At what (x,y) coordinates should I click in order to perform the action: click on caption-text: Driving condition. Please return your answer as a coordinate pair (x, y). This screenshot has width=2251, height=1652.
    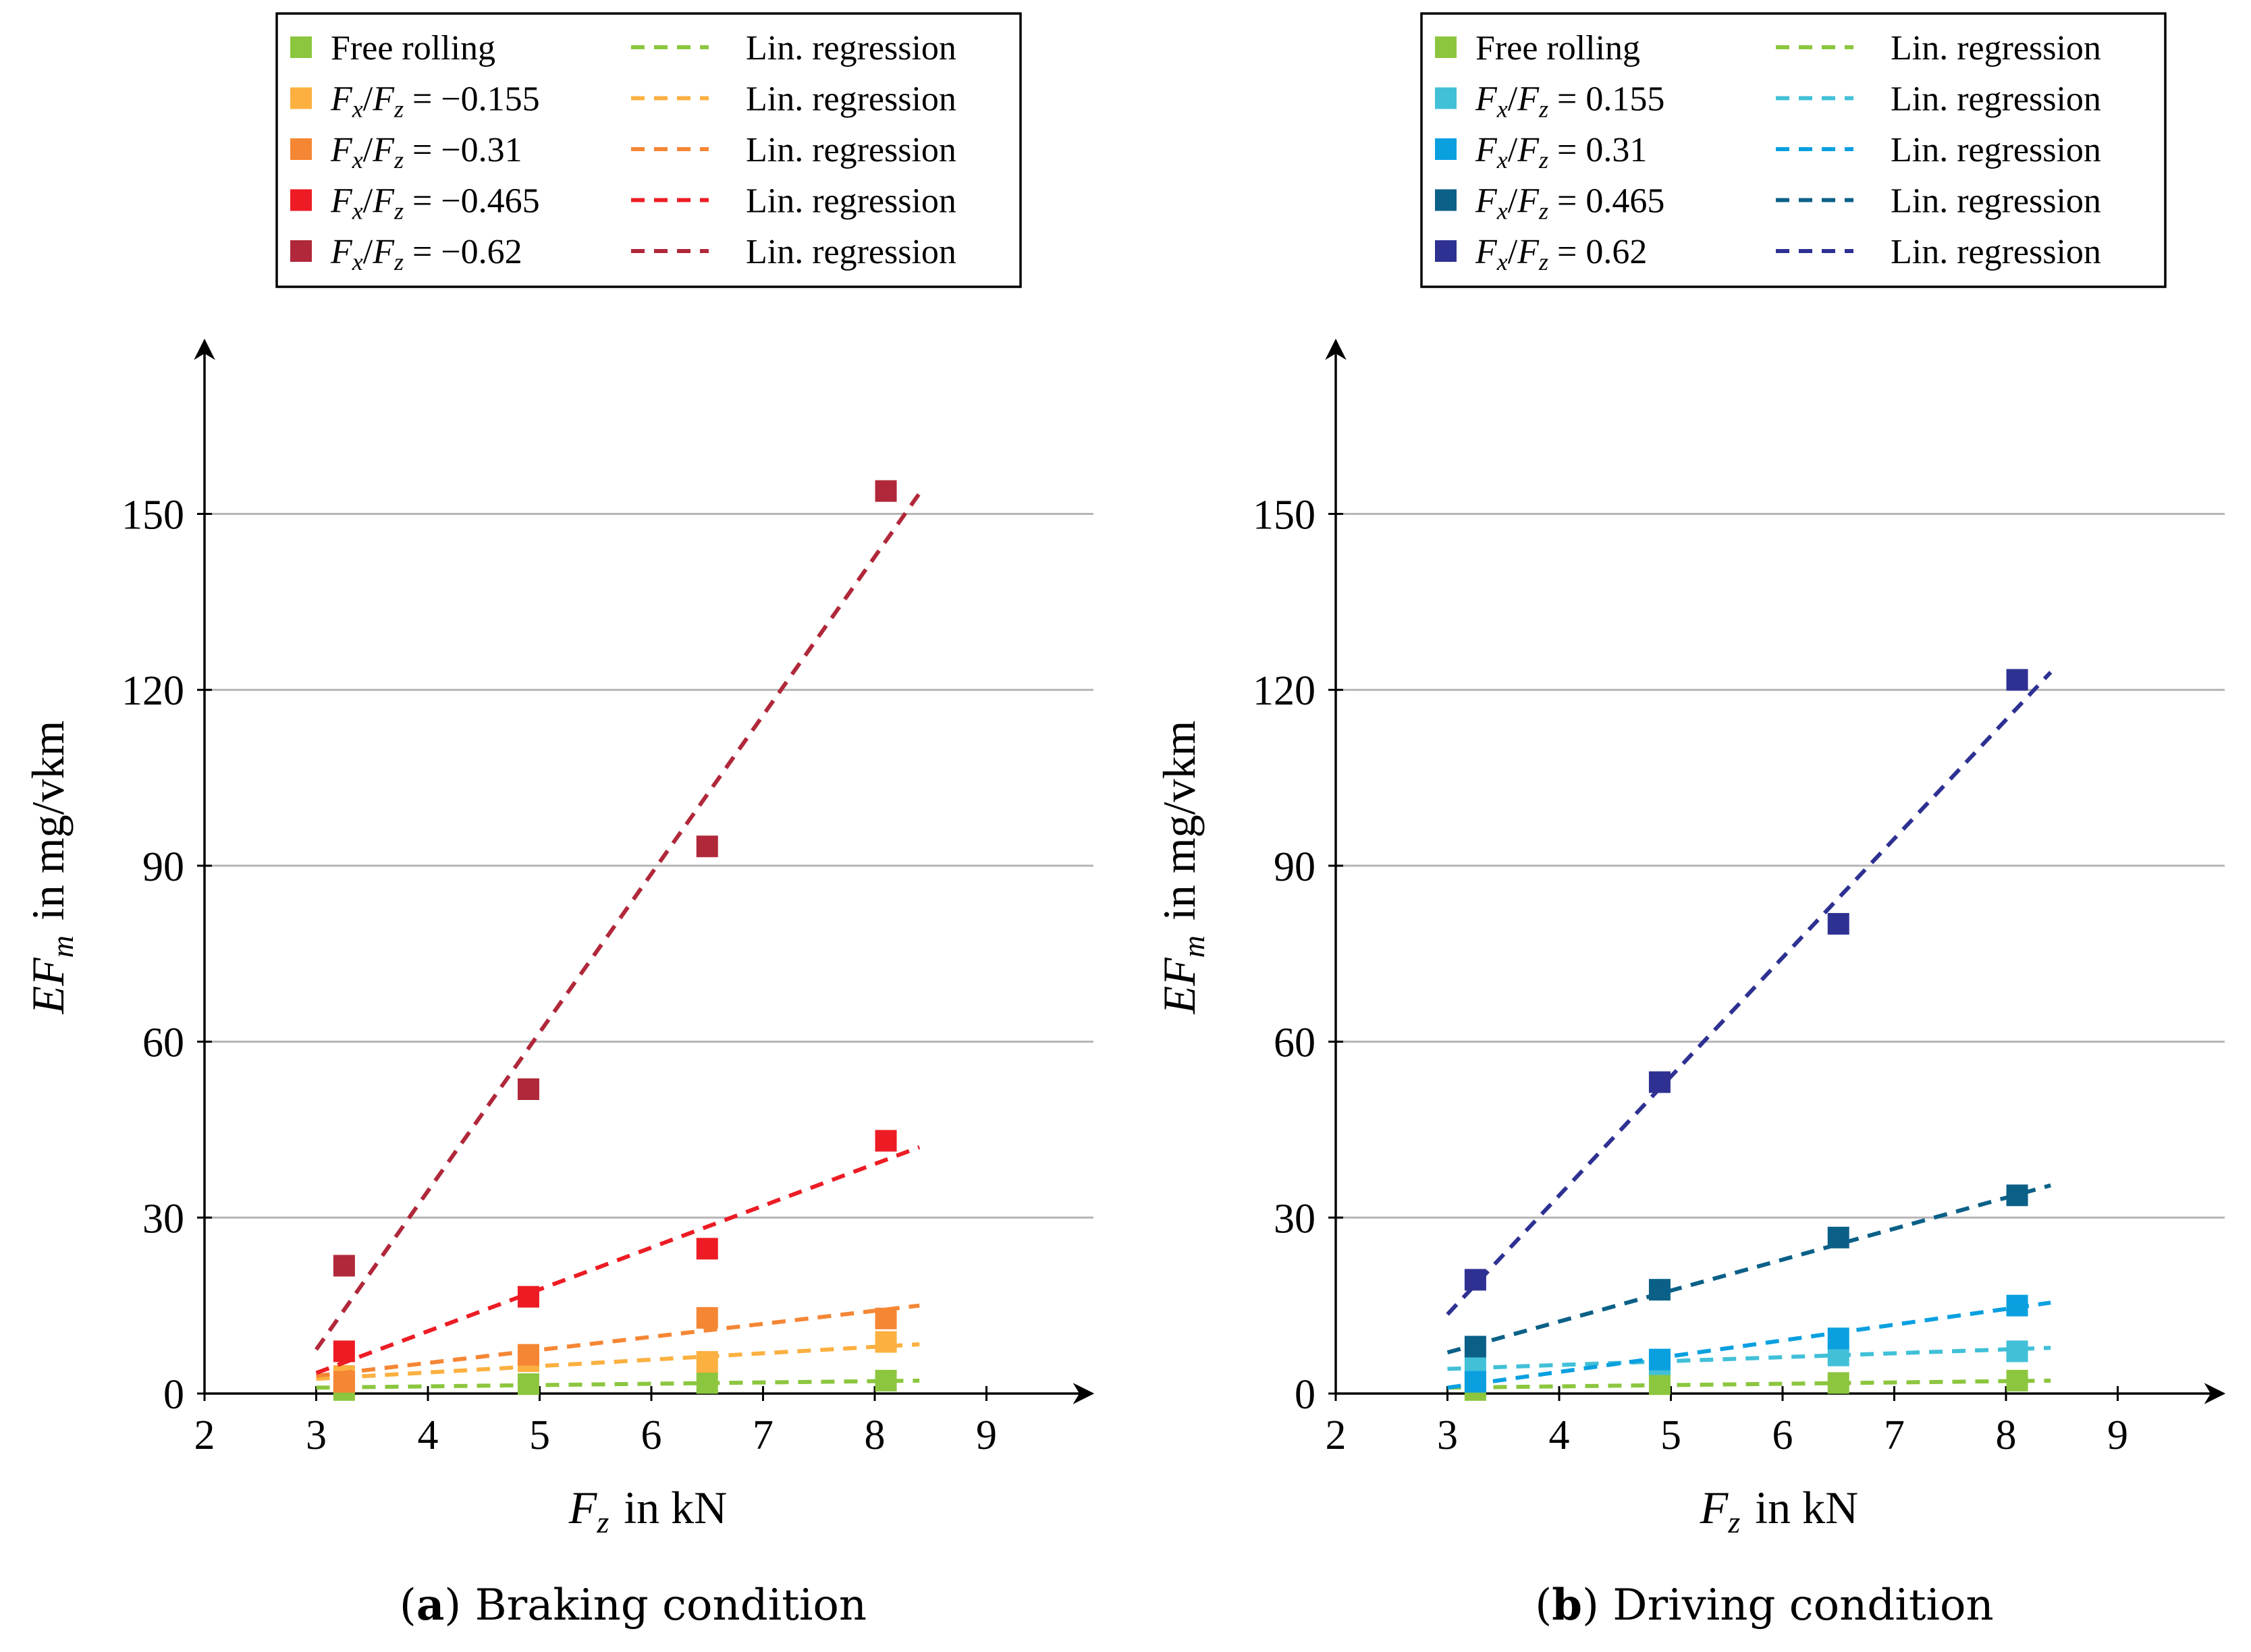
    Looking at the image, I should click on (1803, 1605).